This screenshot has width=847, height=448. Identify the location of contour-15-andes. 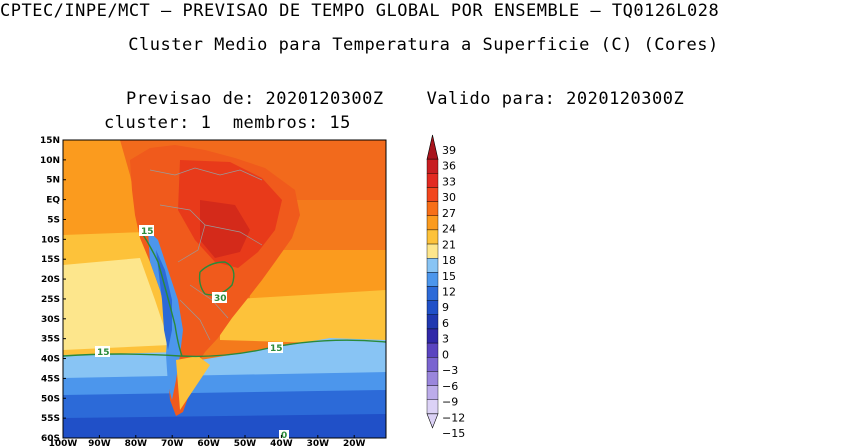
(161, 293).